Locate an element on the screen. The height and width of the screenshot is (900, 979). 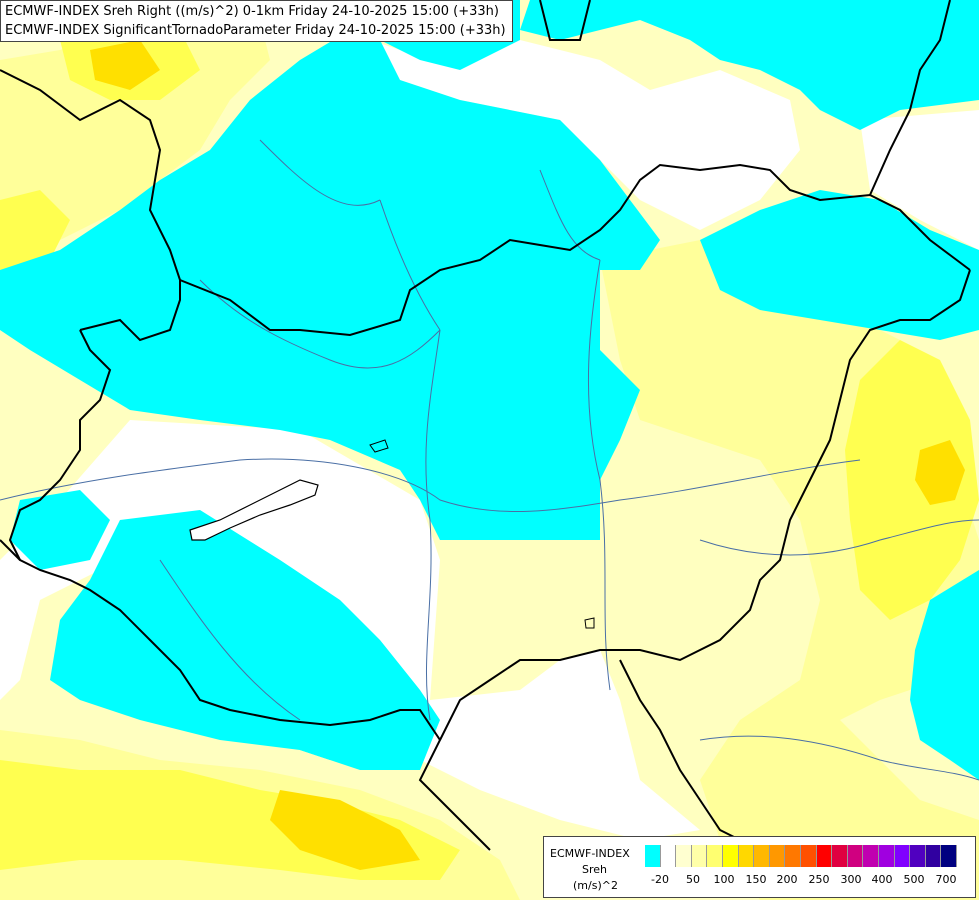
legend-unit: (m/s)^2 is located at coordinates (595, 885).